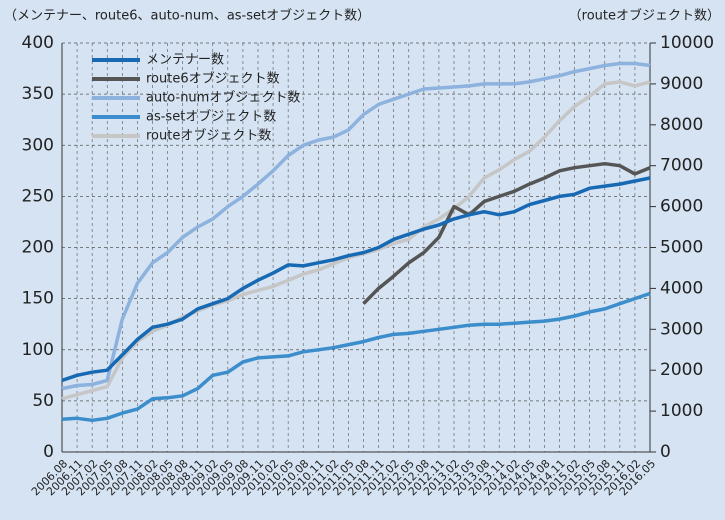 This screenshot has height=520, width=725. I want to click on y2-tick-label: 2000, so click(681, 370).